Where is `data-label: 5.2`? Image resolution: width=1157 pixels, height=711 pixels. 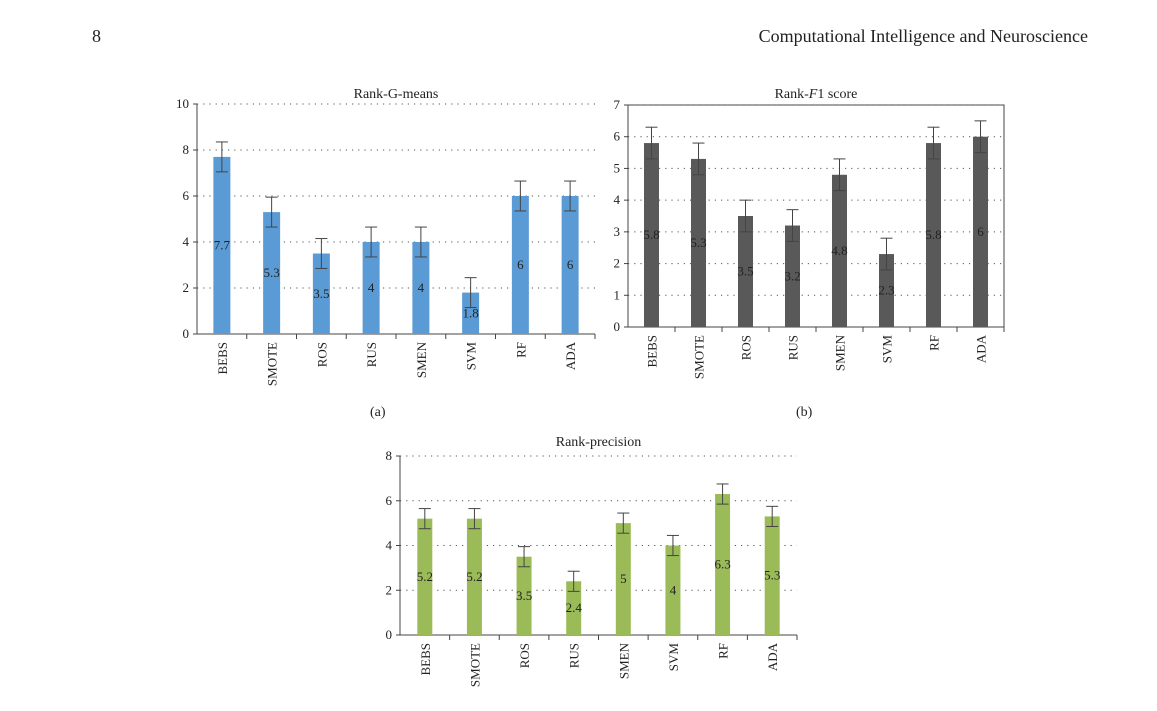
data-label: 5.2 is located at coordinates (474, 576).